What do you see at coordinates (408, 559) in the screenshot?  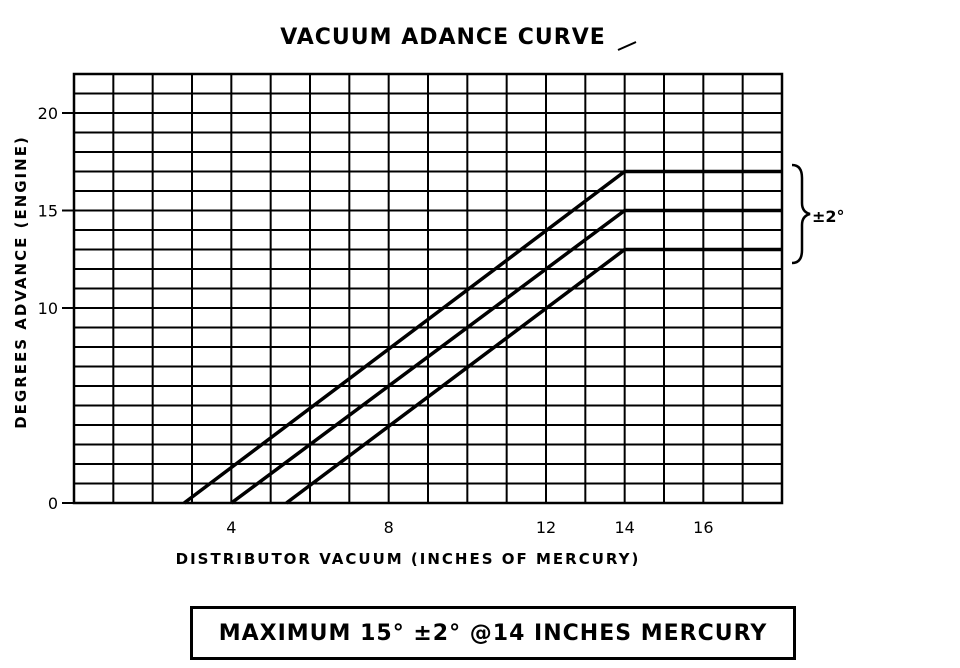 I see `x-axis-label: DISTRIBUTOR VACUUM (INCHES OF MERCURY)` at bounding box center [408, 559].